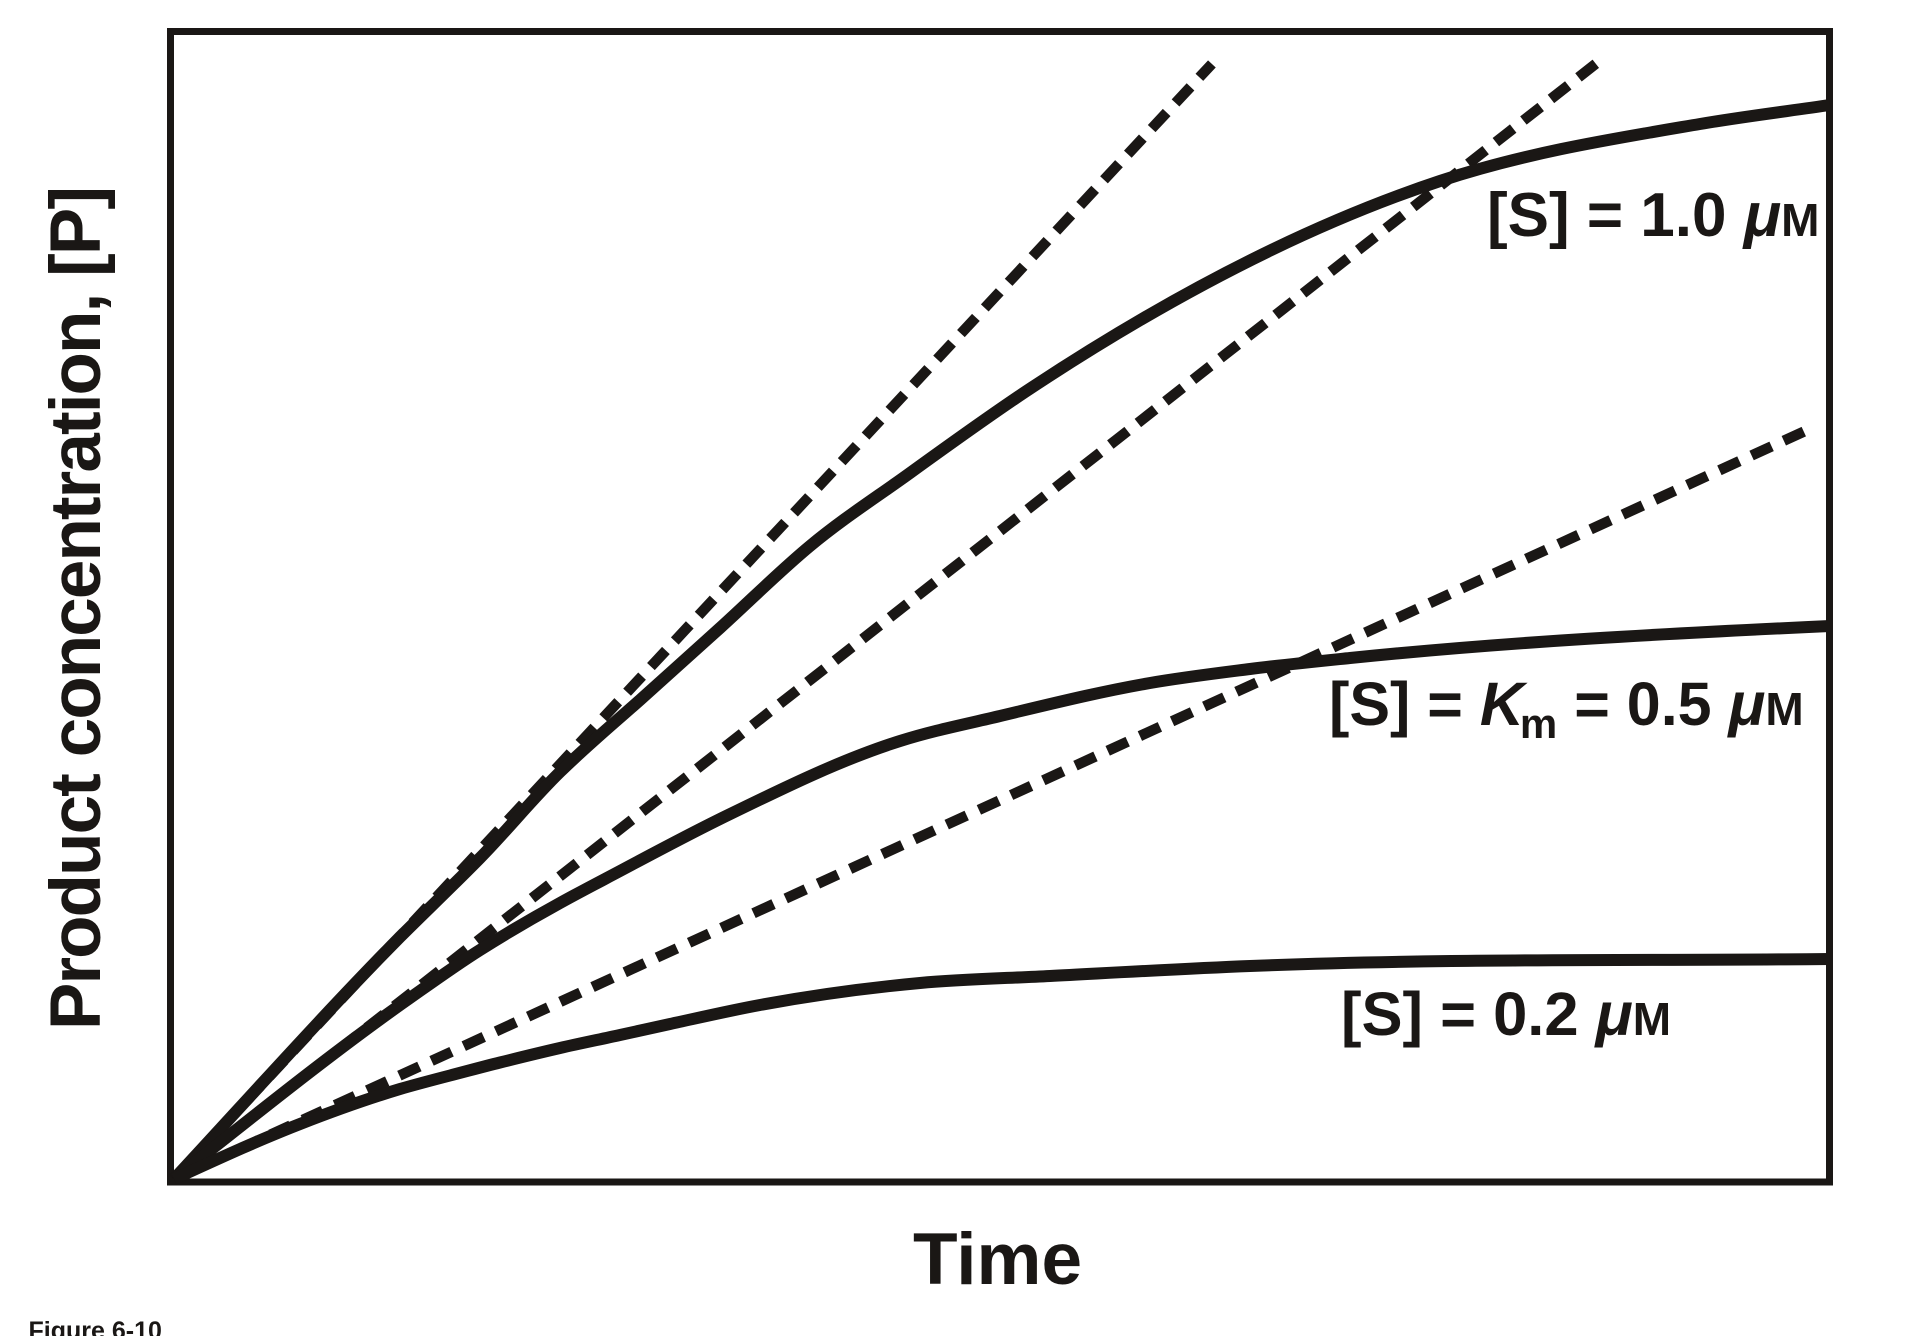 Image resolution: width=1906 pixels, height=1336 pixels. Describe the element at coordinates (1653, 215) in the screenshot. I see `svg-text: [S] = 1.0 μM` at that location.